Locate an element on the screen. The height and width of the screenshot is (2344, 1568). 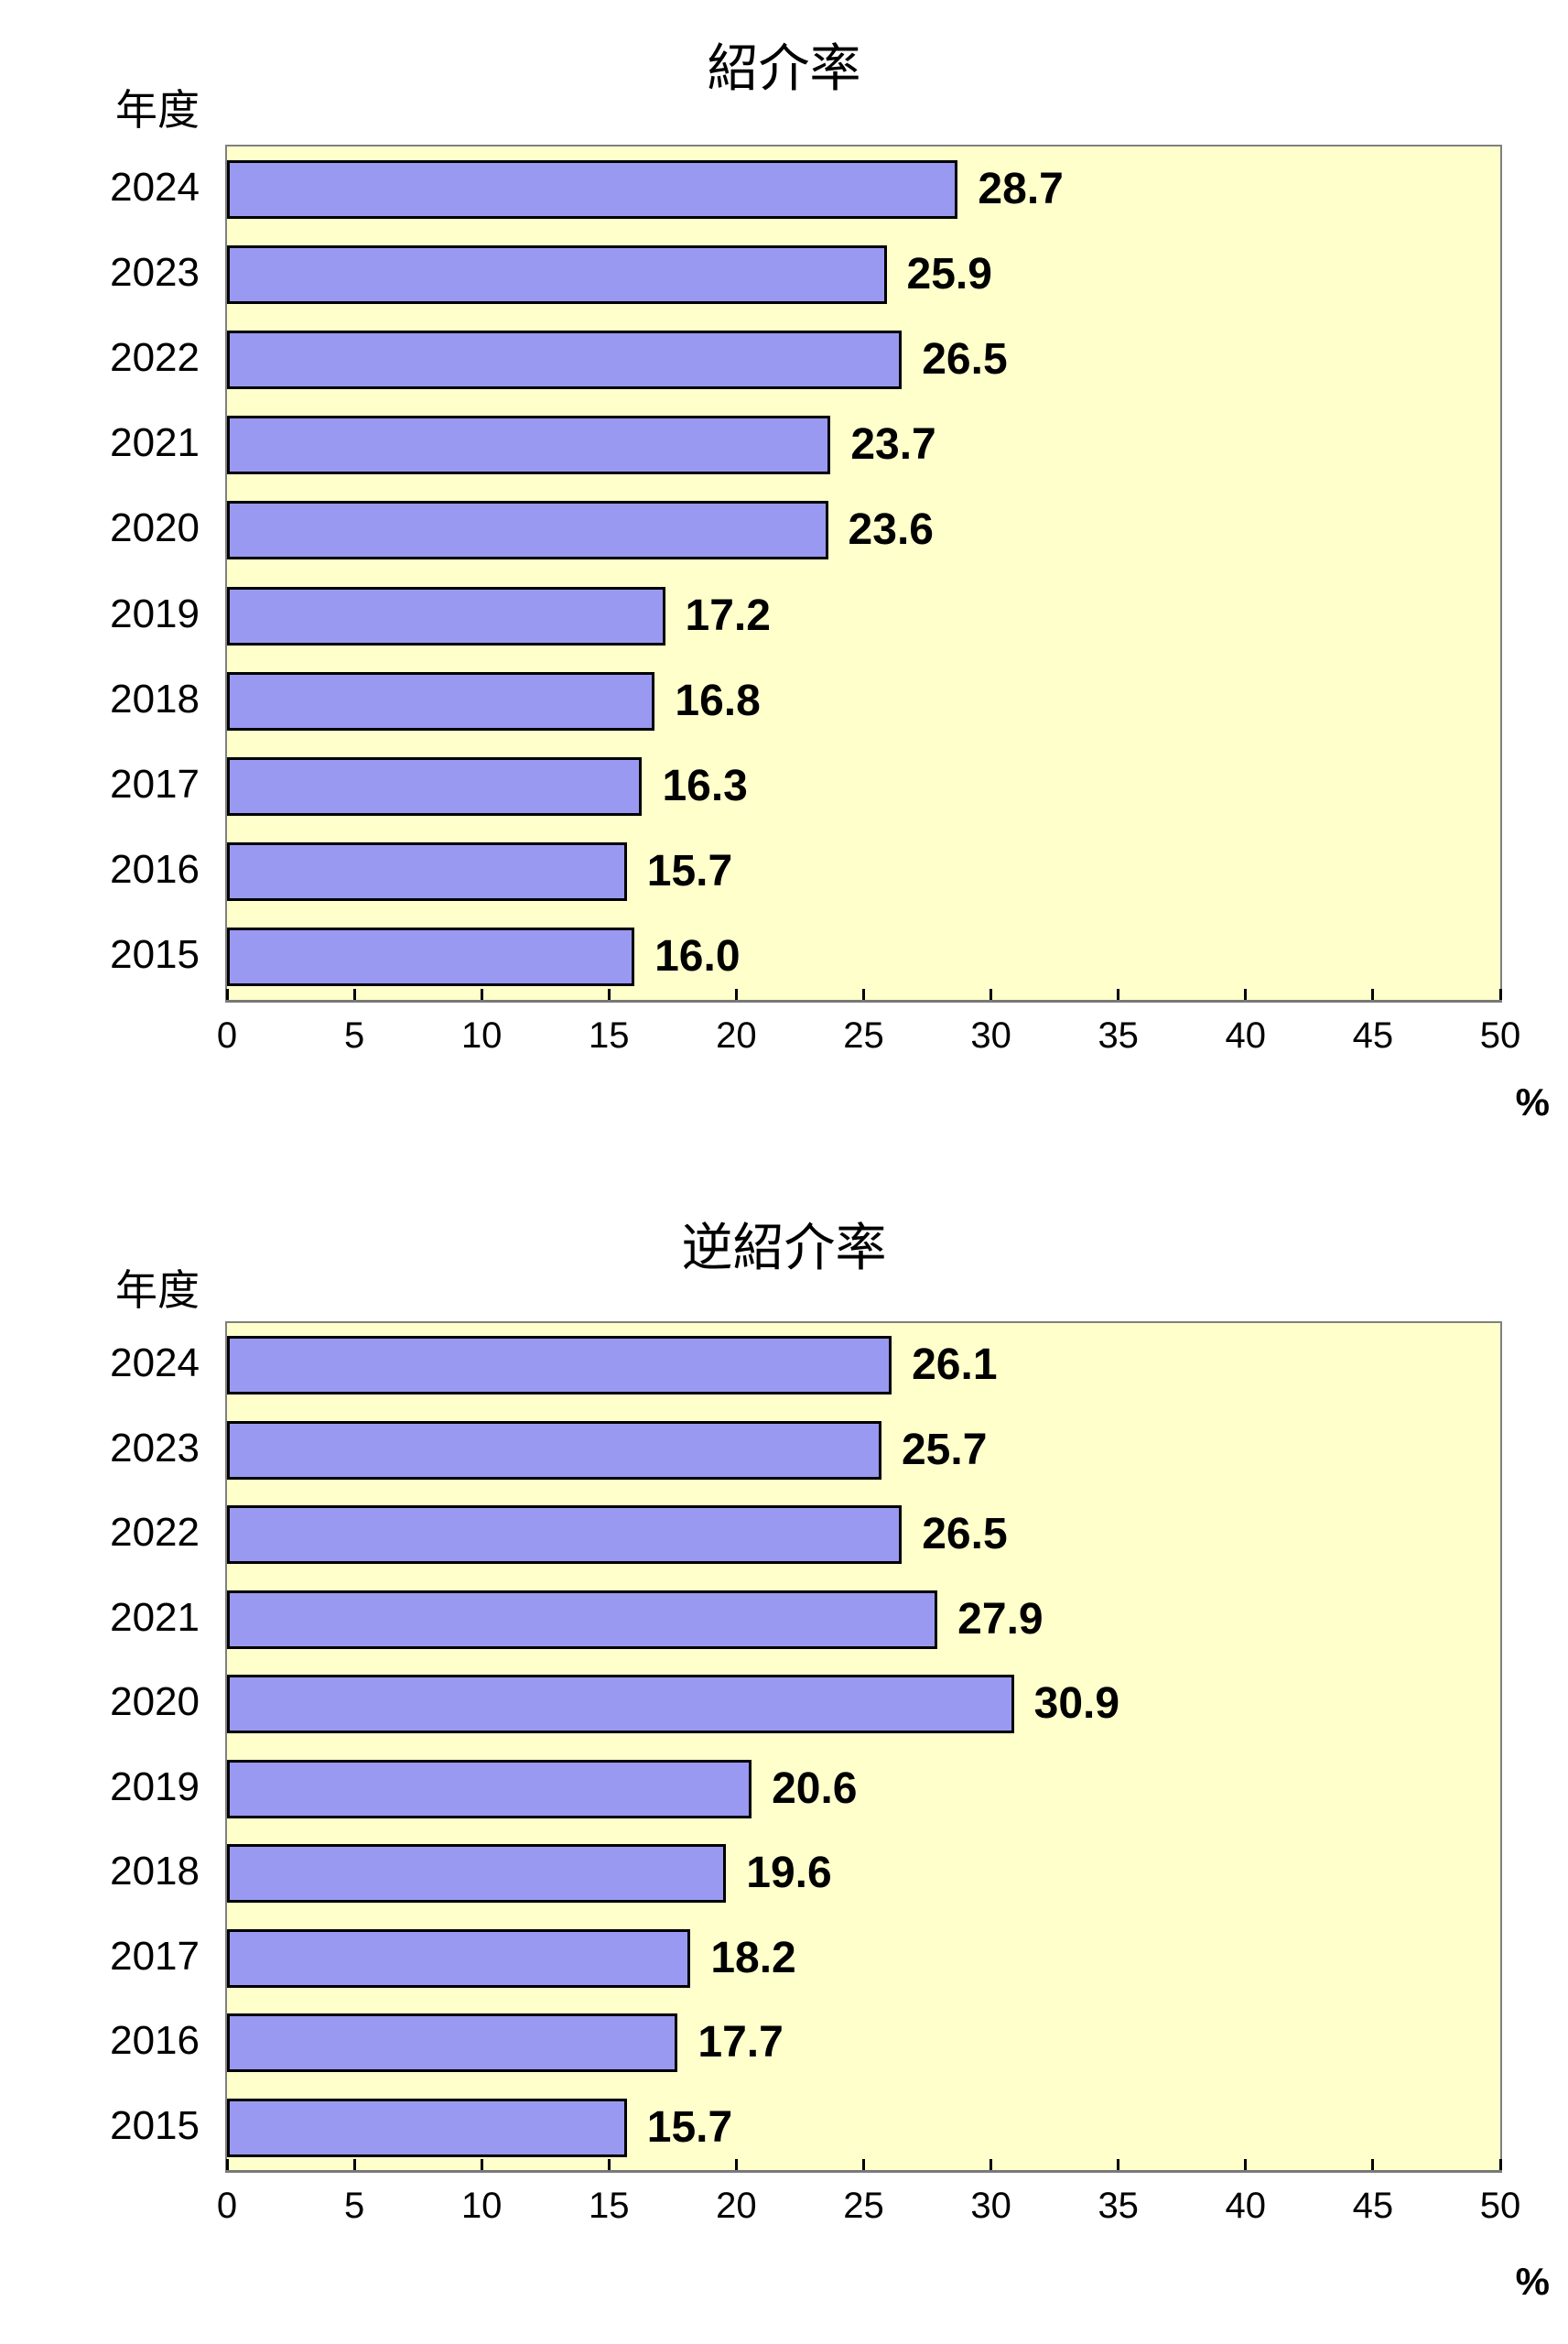
category-label: 2017 is located at coordinates (155, 784).